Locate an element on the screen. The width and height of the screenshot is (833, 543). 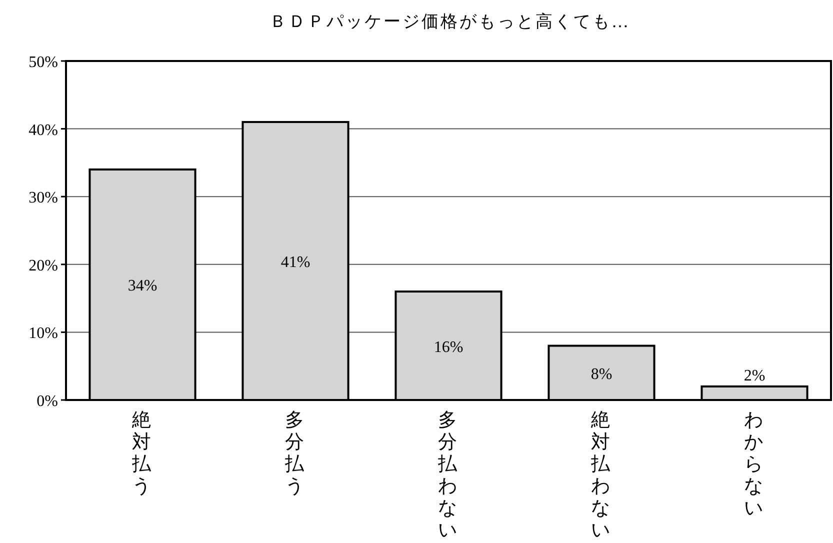
data-label: 8% is located at coordinates (601, 374).